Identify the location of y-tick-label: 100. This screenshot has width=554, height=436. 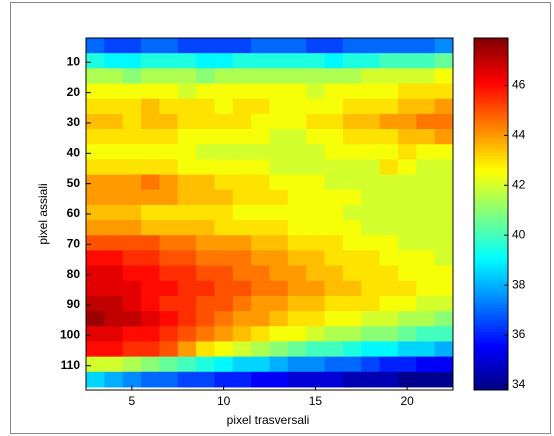
(70, 335).